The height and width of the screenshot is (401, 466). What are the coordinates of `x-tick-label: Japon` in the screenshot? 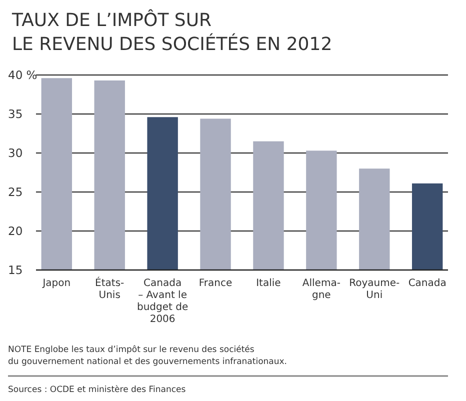 It's located at (56, 283).